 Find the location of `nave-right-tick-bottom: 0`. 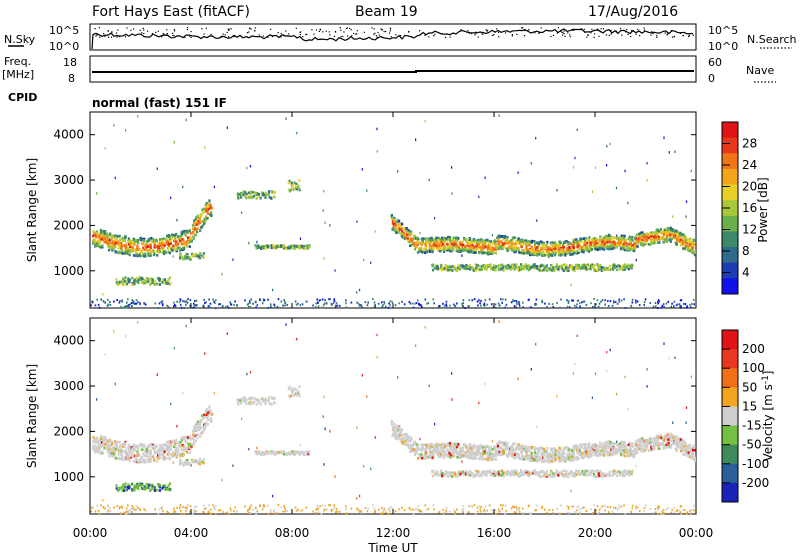

nave-right-tick-bottom: 0 is located at coordinates (711, 78).